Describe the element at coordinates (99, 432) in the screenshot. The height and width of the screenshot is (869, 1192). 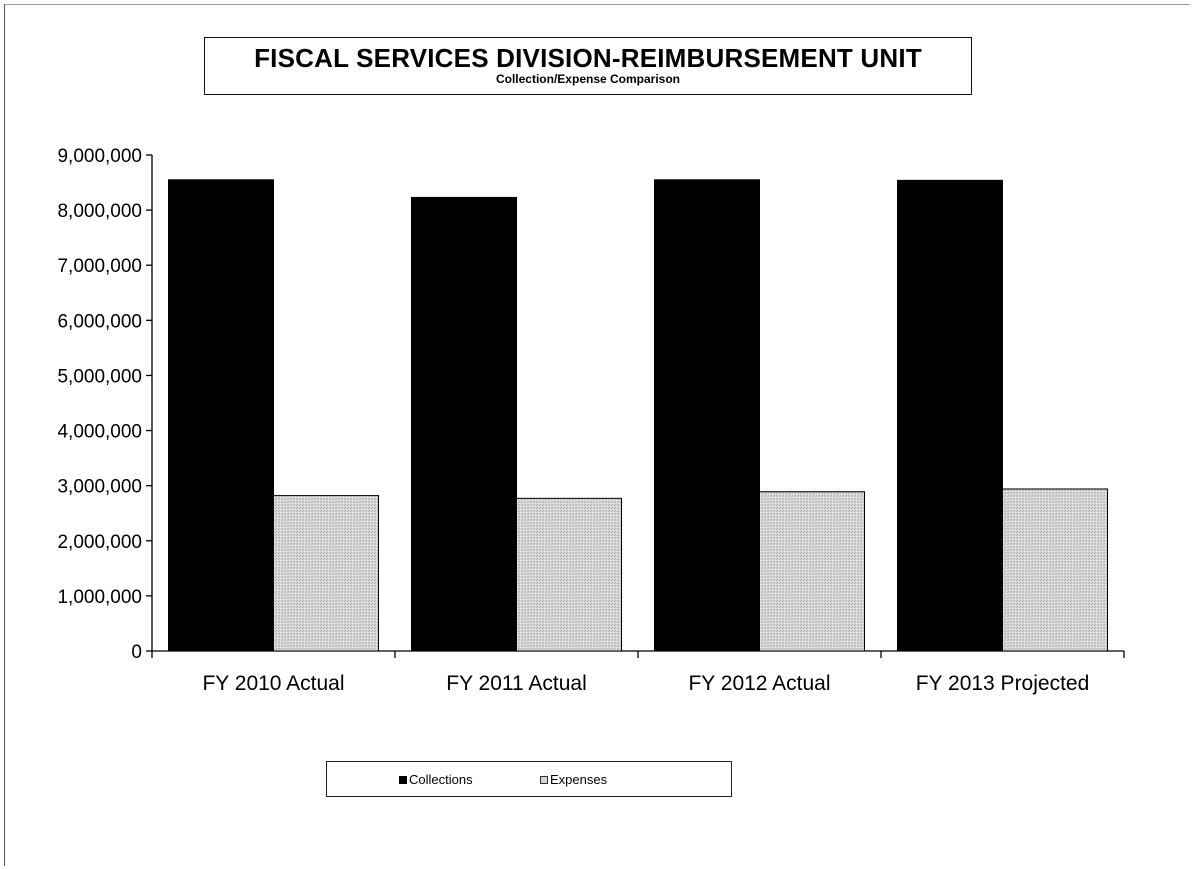
I see `y-tick-label: 4,000,000` at that location.